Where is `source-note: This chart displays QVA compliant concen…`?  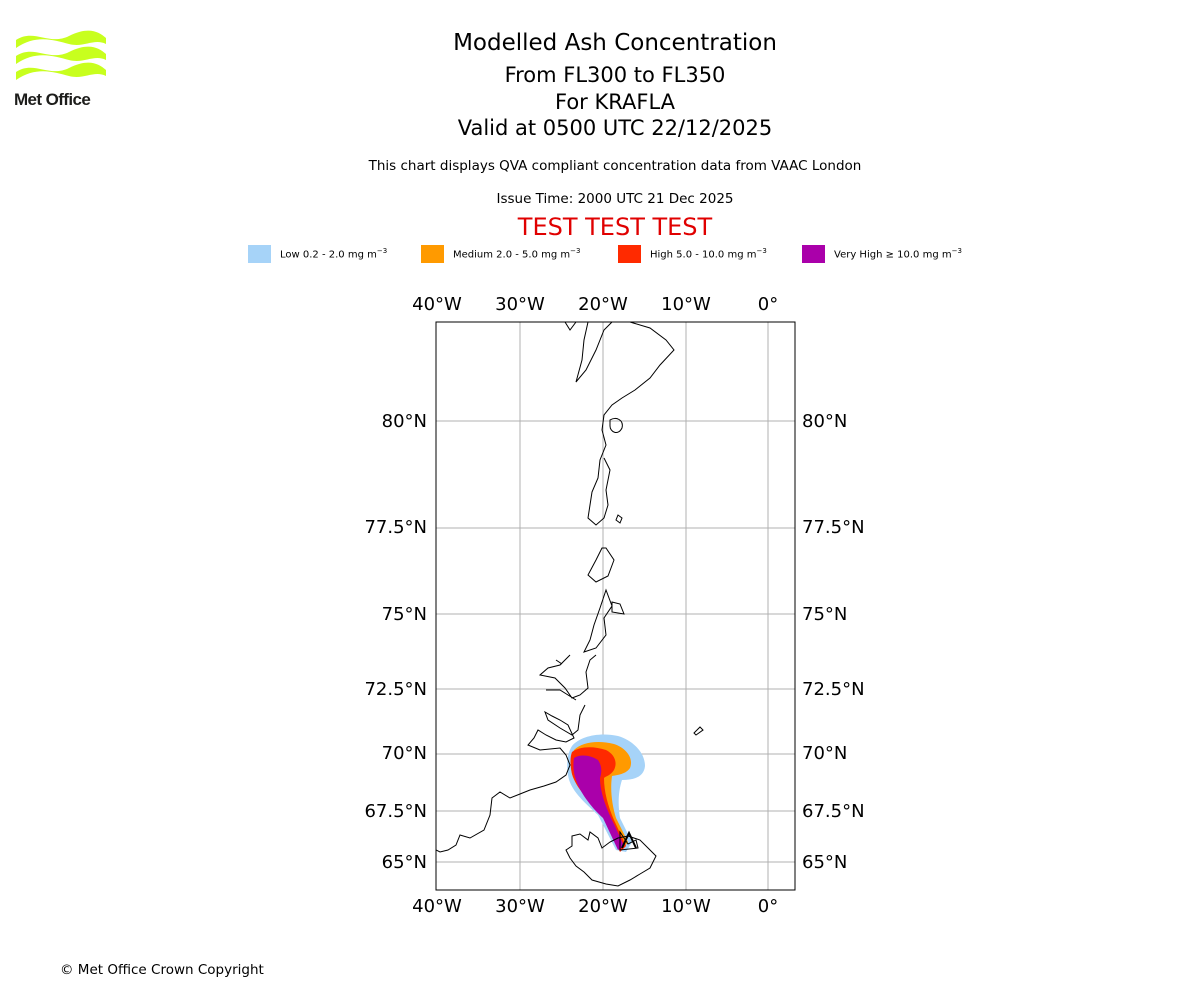 source-note: This chart displays QVA compliant concen… is located at coordinates (615, 166).